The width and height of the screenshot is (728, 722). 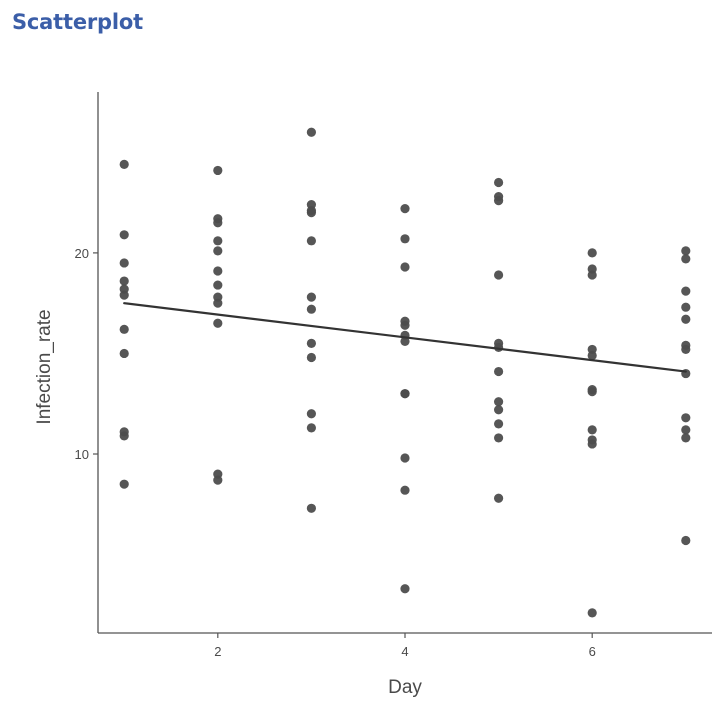 I want to click on trend-line, so click(x=405, y=337).